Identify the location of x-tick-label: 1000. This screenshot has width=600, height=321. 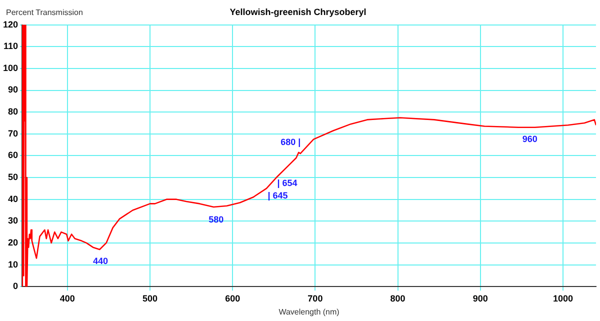
(562, 298).